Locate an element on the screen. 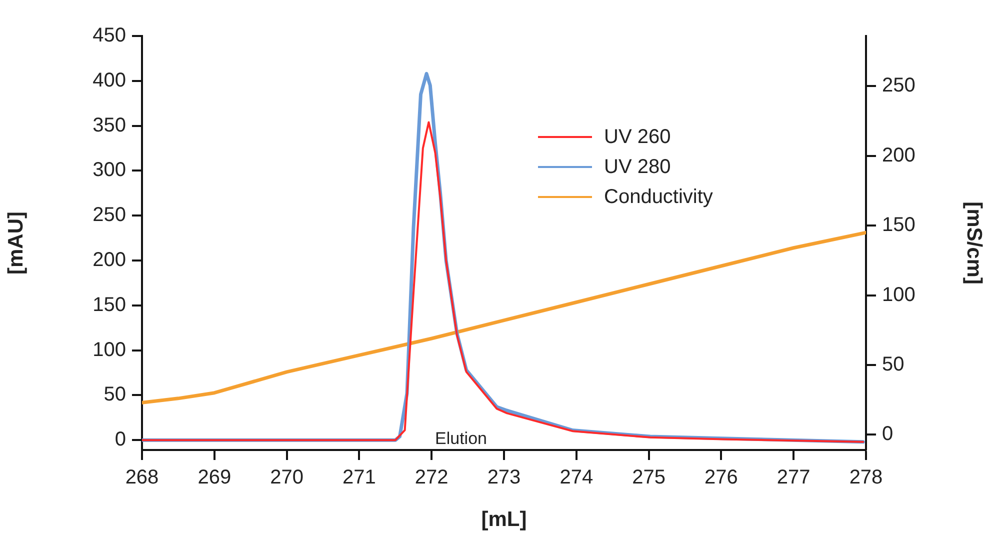 This screenshot has height=537, width=990. y2-axis-title: [mS/cm] is located at coordinates (974, 243).